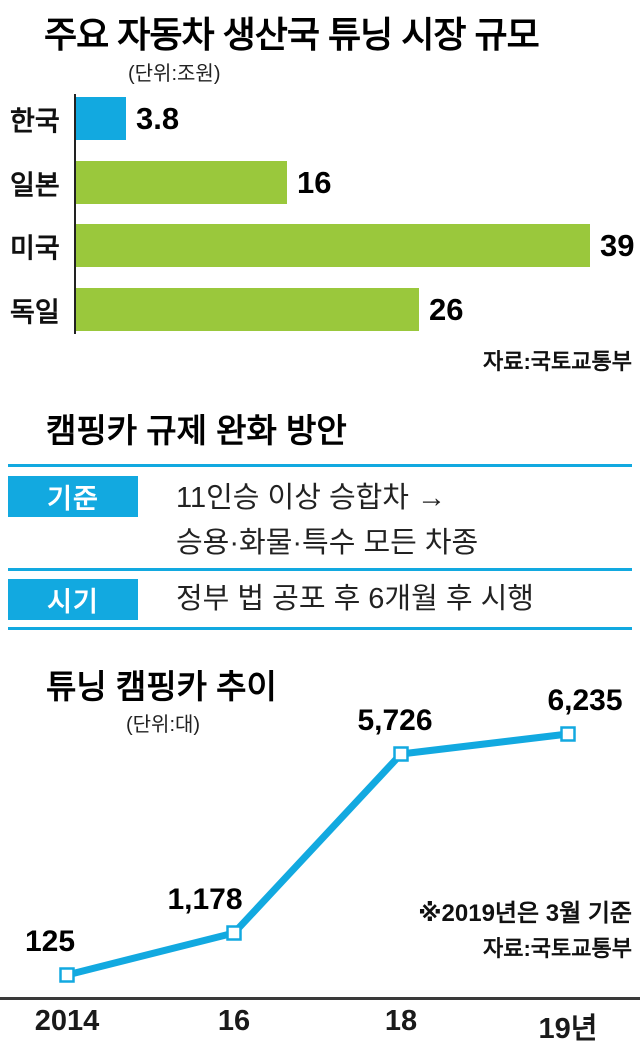  What do you see at coordinates (401, 1021) in the screenshot?
I see `x-axis-tick-label: 18` at bounding box center [401, 1021].